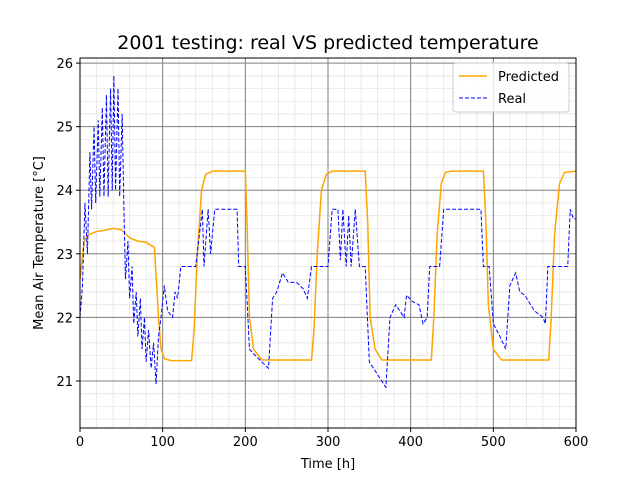  I want to click on y-tick-label: 22, so click(64, 318).